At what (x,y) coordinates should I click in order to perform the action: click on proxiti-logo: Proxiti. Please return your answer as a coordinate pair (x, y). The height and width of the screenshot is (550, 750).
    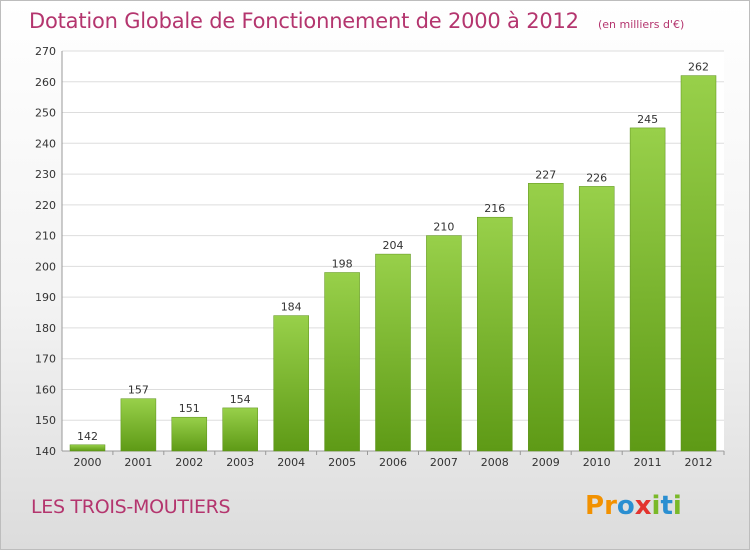
    Looking at the image, I should click on (633, 506).